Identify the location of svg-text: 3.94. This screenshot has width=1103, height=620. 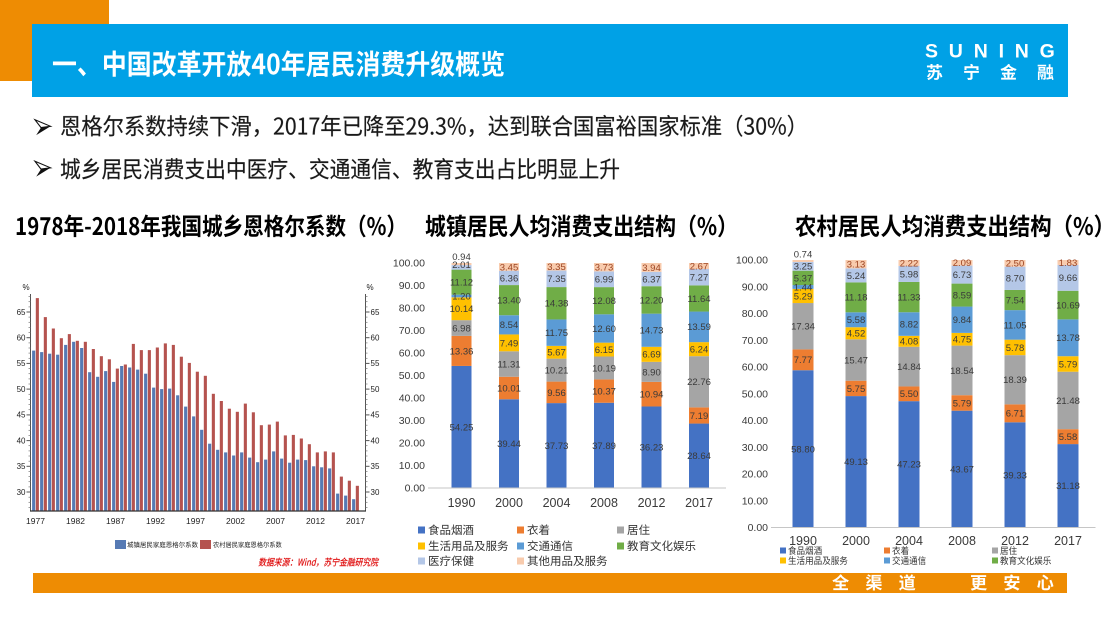
(651, 268).